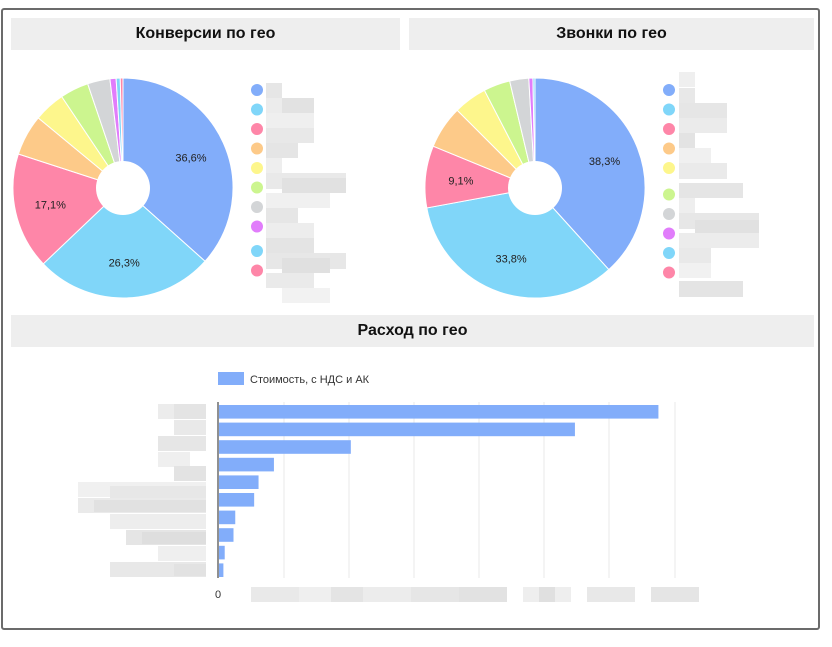 This screenshot has height=647, width=832. I want to click on pie-data-label: 9,1%, so click(460, 181).